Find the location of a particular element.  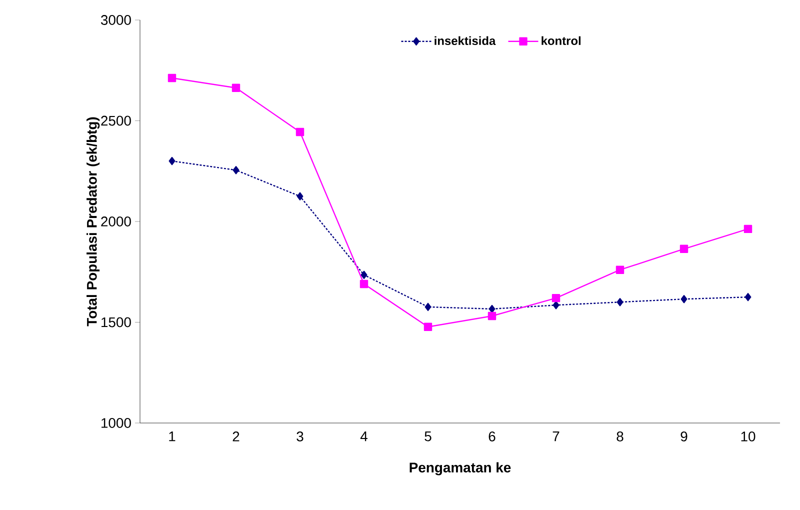

legend-label: insektisida is located at coordinates (465, 41).